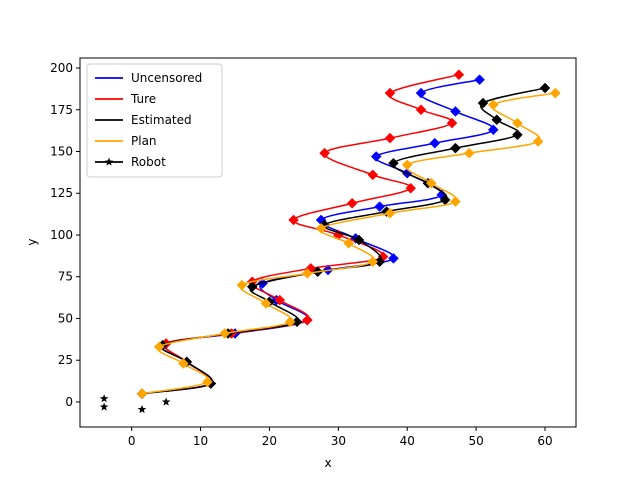  I want to click on legend-entry-ture: Ture, so click(125, 99).